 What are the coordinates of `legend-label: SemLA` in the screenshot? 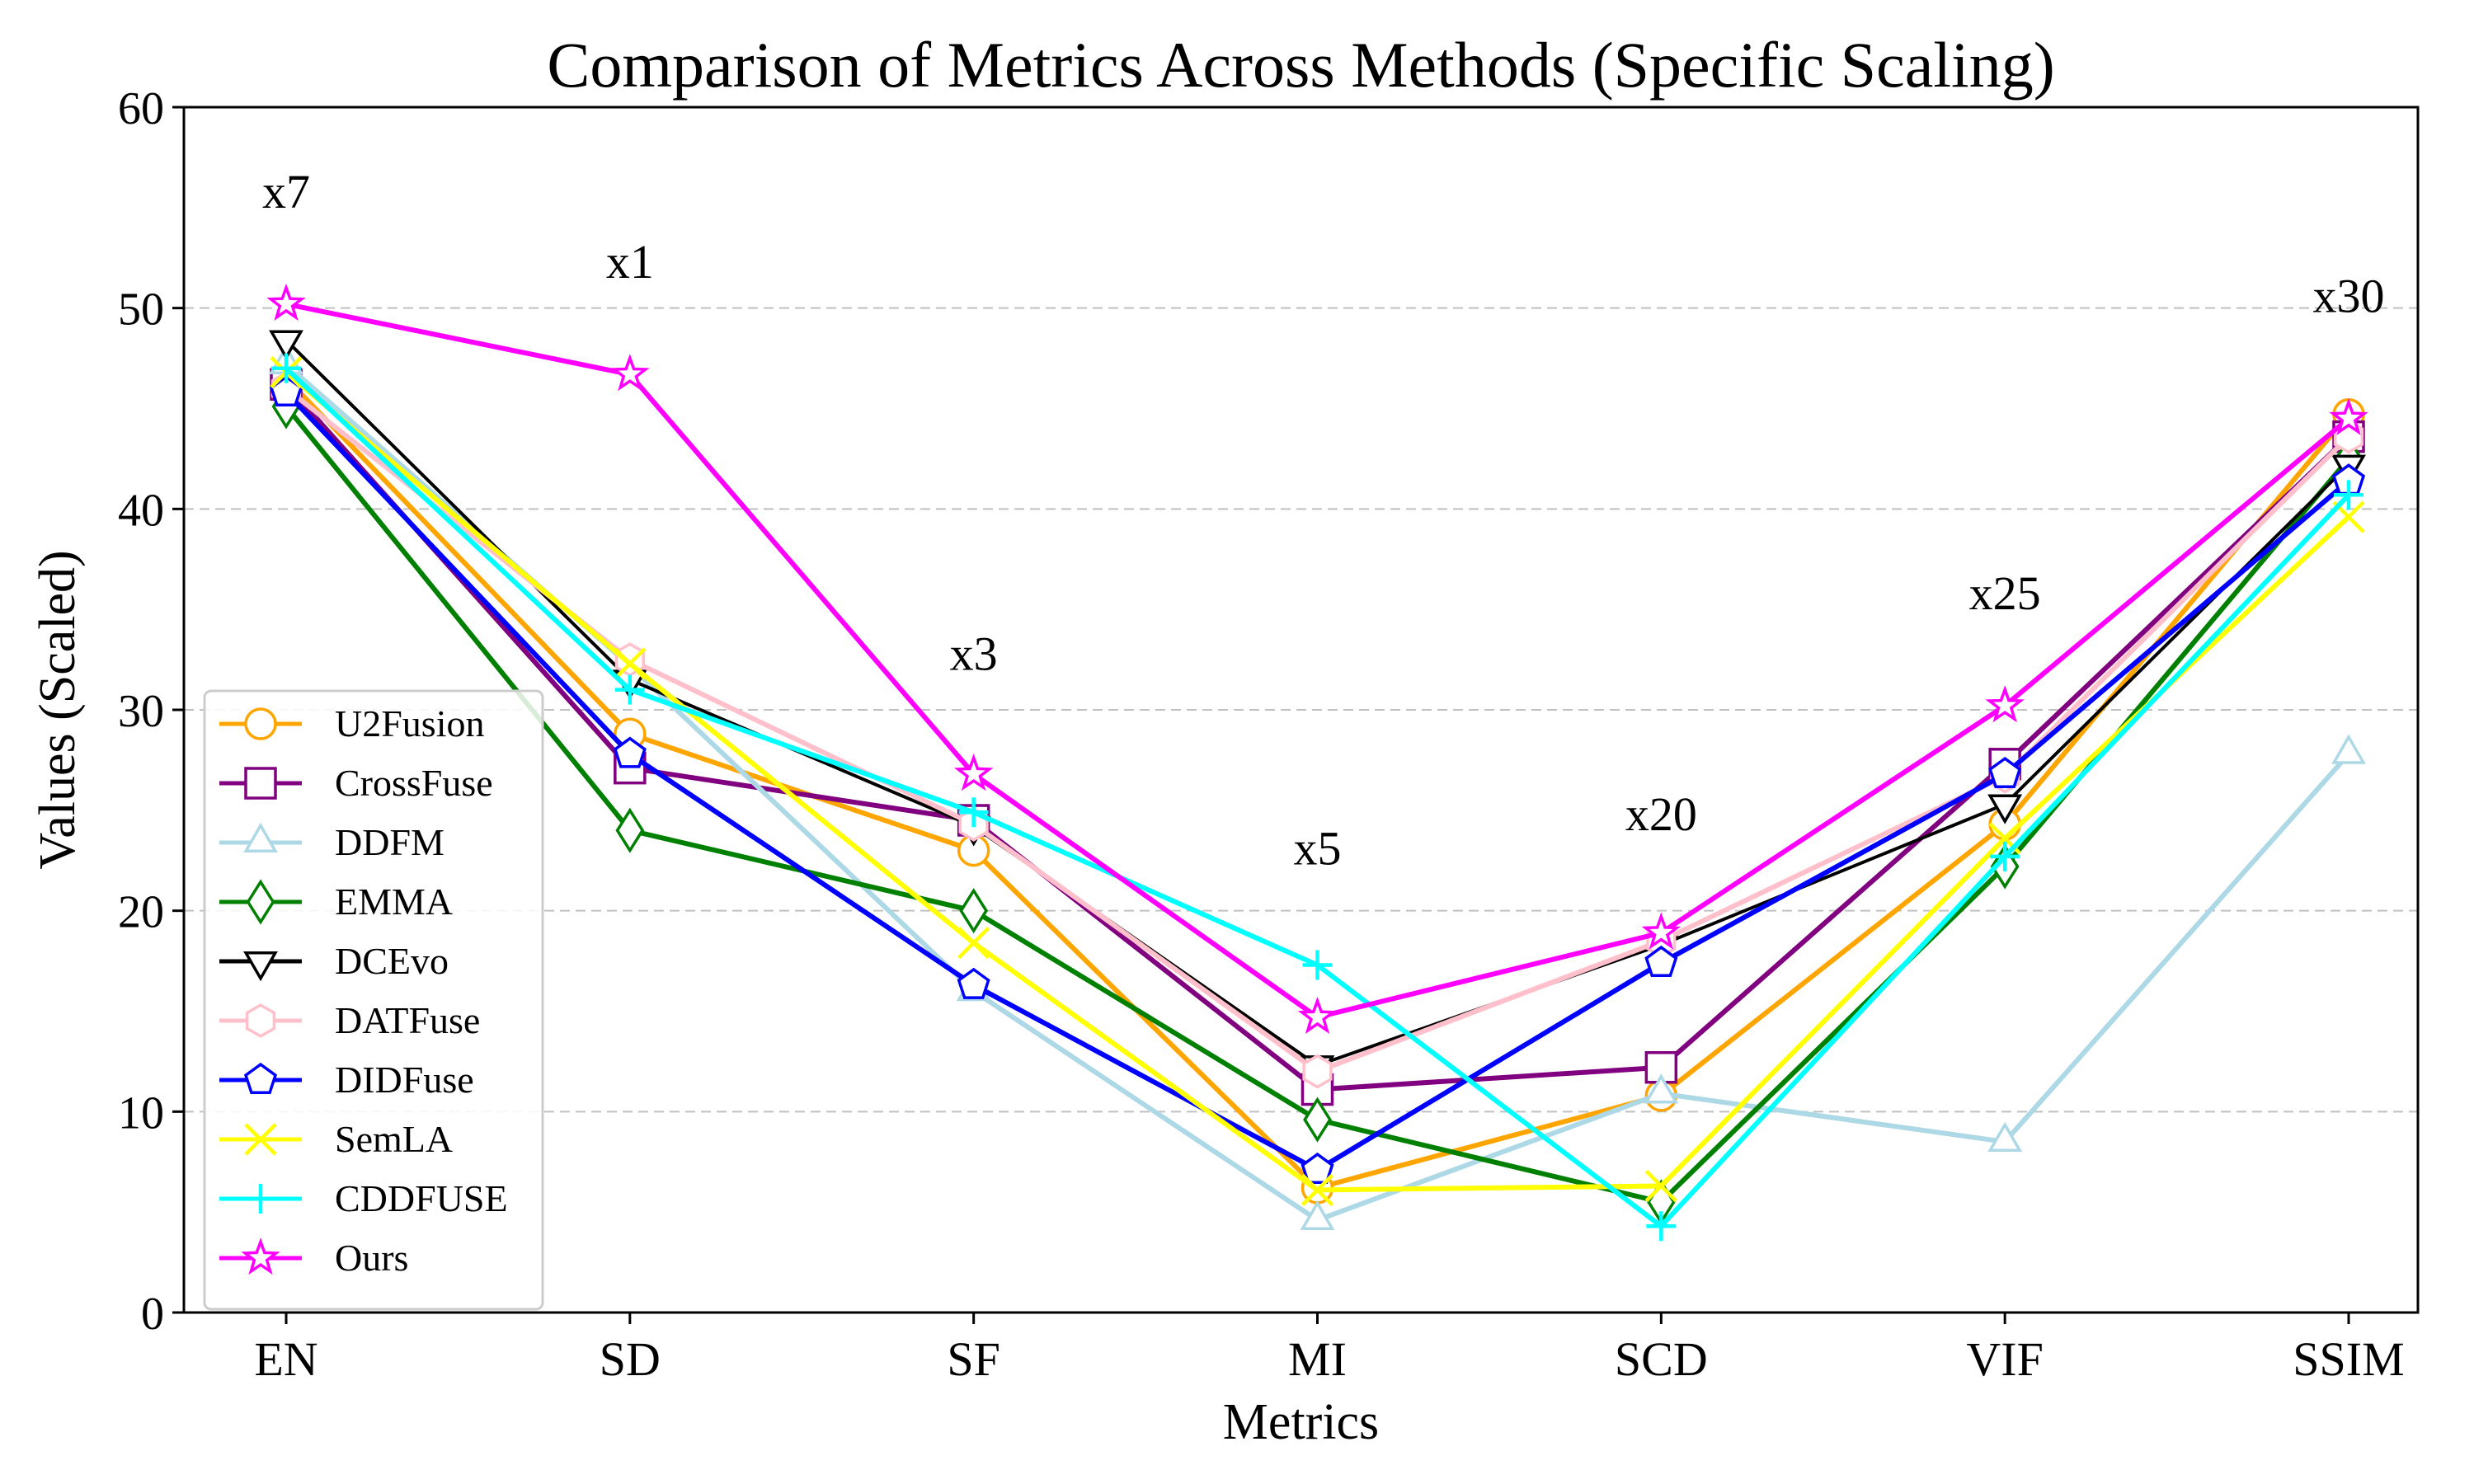 It's located at (394, 1139).